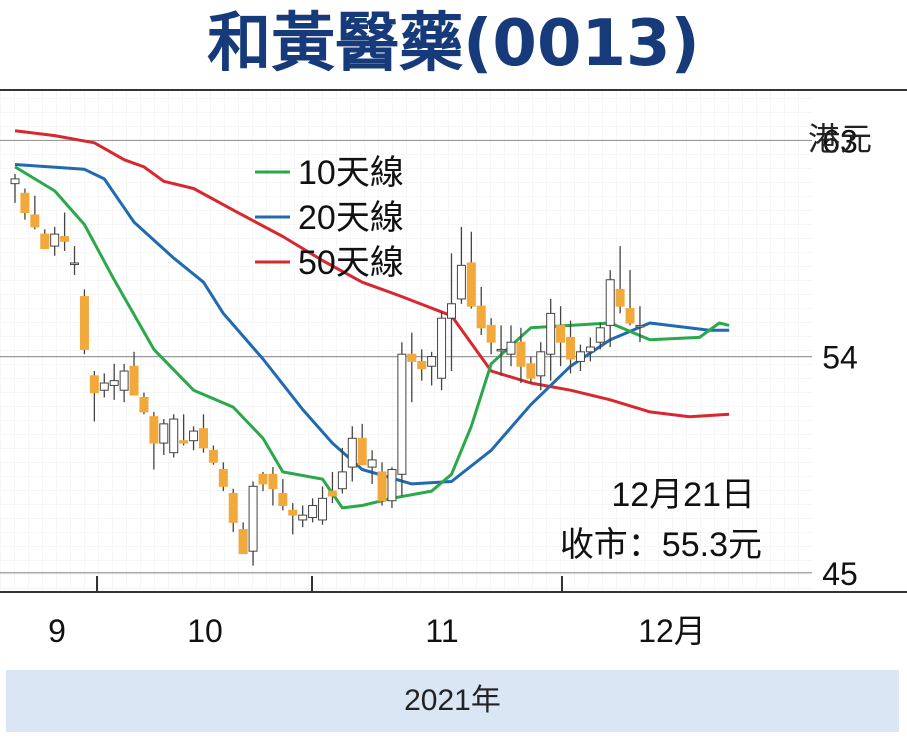 The image size is (907, 738). I want to click on y-axis-tick-labels: 63 54 45, so click(840, 357).